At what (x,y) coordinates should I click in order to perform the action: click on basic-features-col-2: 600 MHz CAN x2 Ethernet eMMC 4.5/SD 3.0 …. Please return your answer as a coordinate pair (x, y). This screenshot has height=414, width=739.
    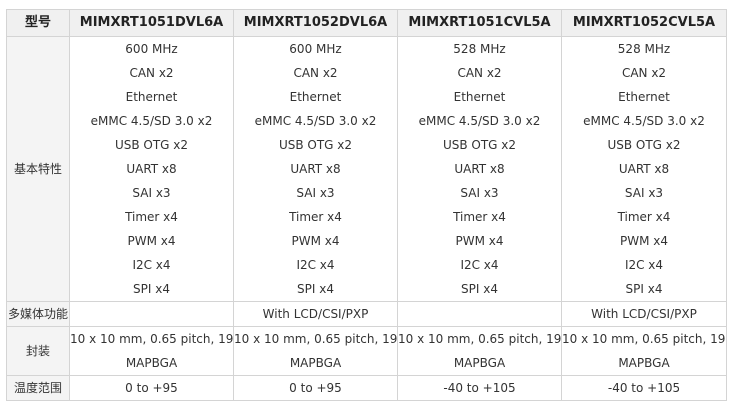
    Looking at the image, I should click on (315, 169).